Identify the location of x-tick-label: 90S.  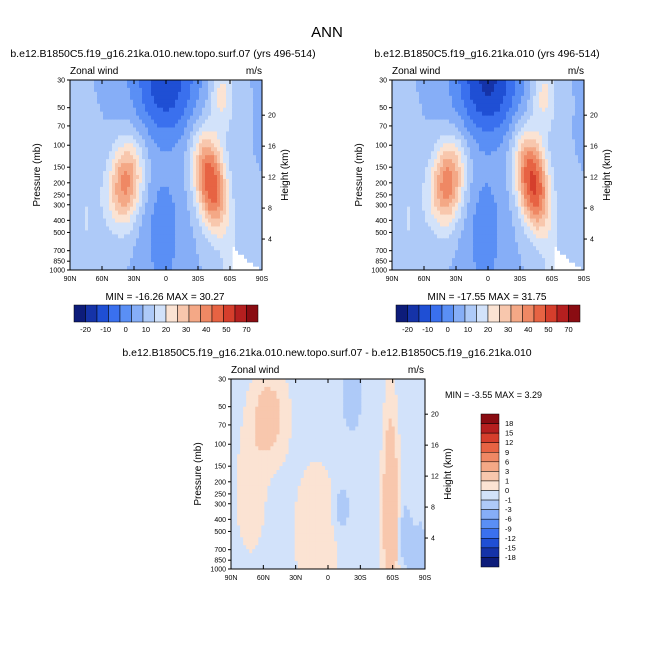
(584, 279).